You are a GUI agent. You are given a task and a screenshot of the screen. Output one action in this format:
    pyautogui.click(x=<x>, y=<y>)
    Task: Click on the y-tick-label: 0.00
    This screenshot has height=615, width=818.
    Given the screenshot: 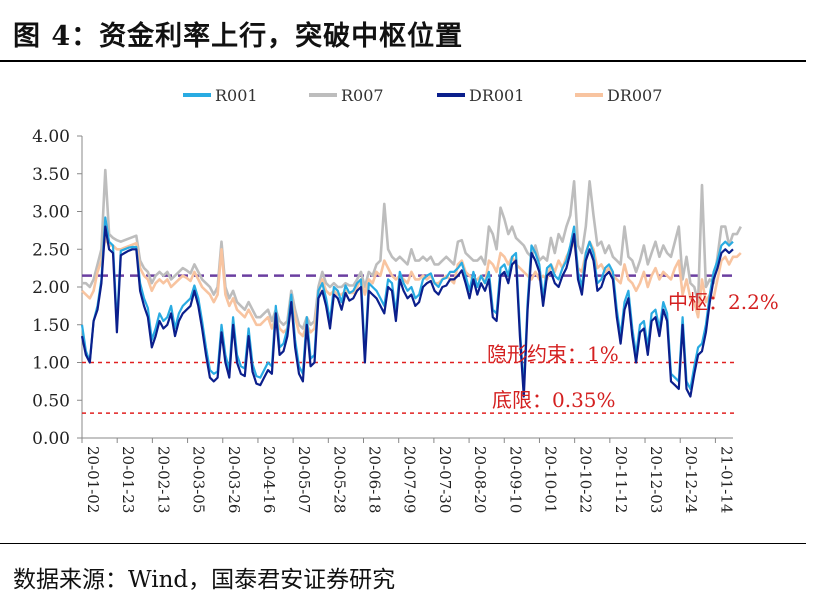 What is the action you would take?
    pyautogui.click(x=51, y=439)
    